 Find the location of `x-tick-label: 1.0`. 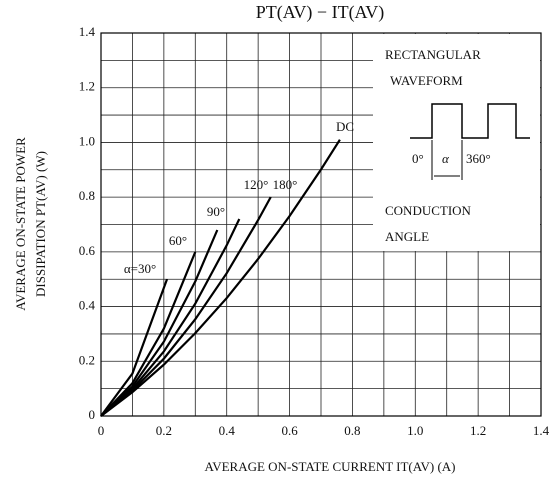

x-tick-label: 1.0 is located at coordinates (415, 430).